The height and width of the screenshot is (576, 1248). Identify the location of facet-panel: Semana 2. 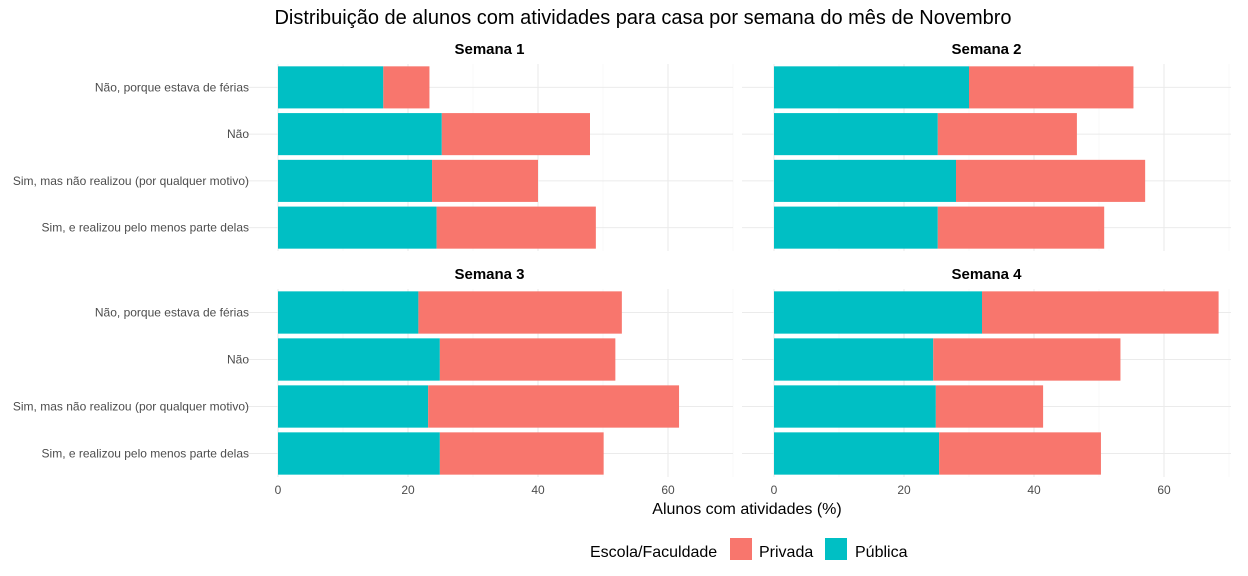
(986, 146).